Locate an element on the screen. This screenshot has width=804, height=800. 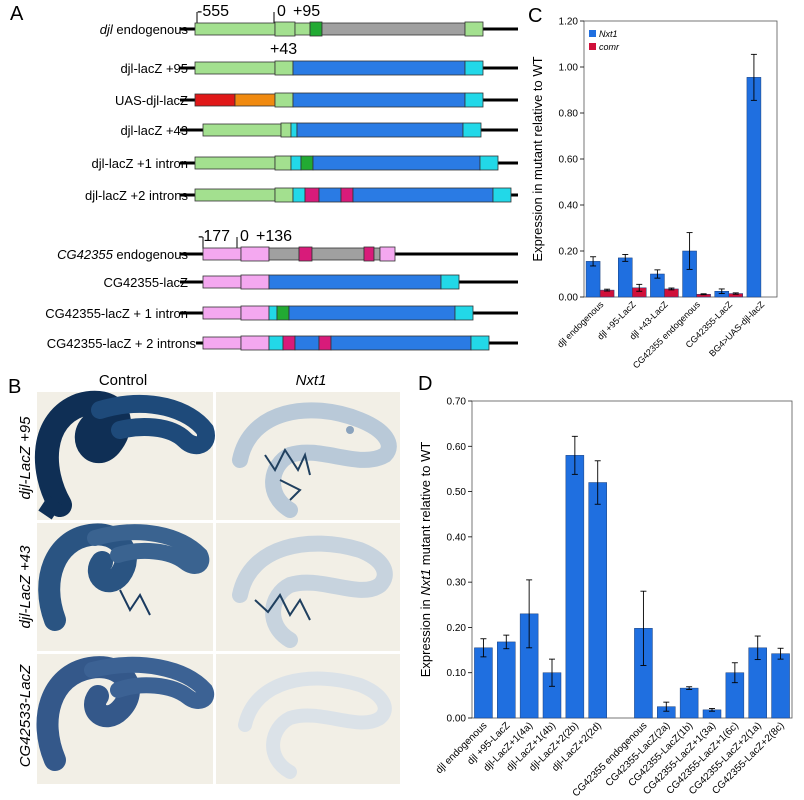
pos-plus43: +43 is located at coordinates (283, 49).